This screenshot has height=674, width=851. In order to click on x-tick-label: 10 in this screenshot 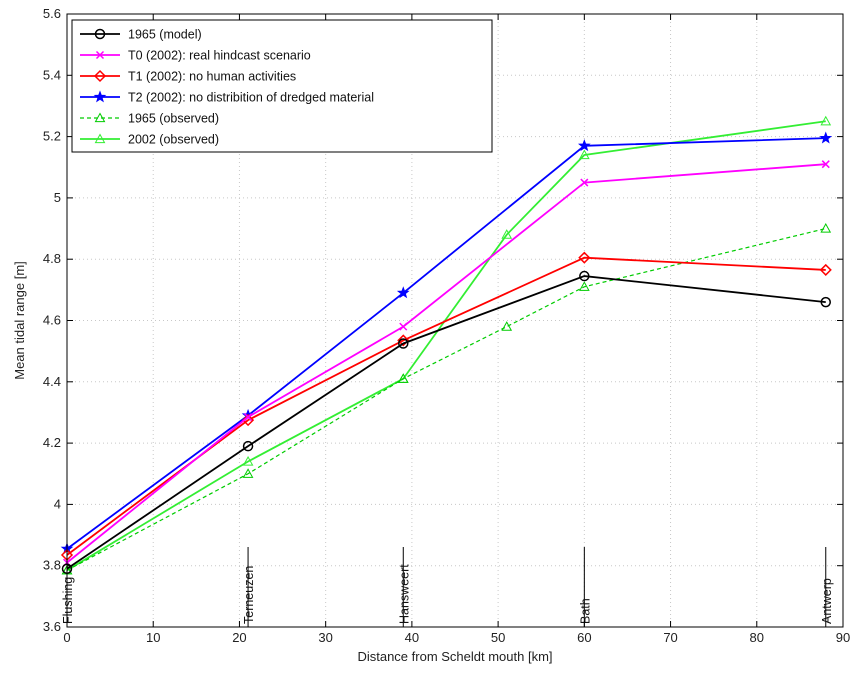, I will do `click(153, 637)`.